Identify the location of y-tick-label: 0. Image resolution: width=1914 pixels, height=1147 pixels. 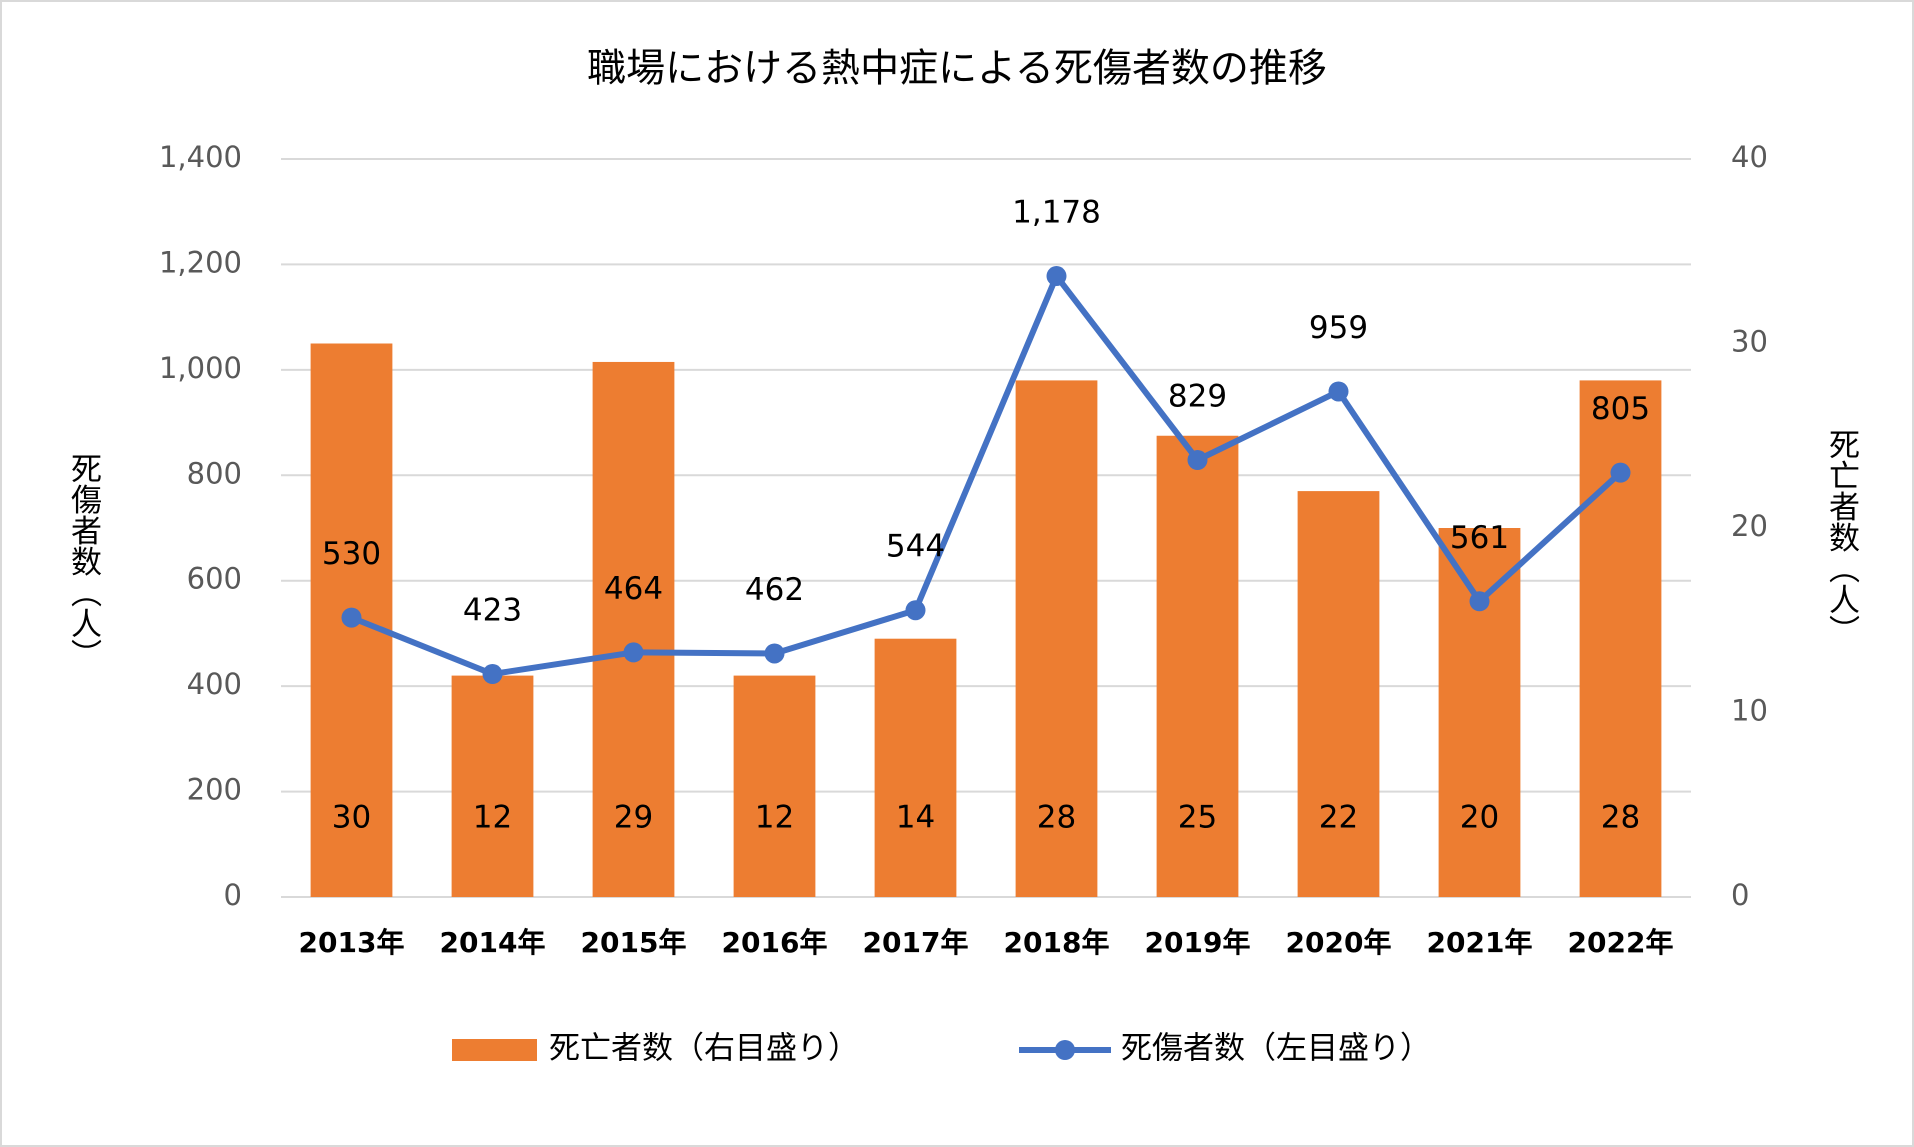
(233, 895).